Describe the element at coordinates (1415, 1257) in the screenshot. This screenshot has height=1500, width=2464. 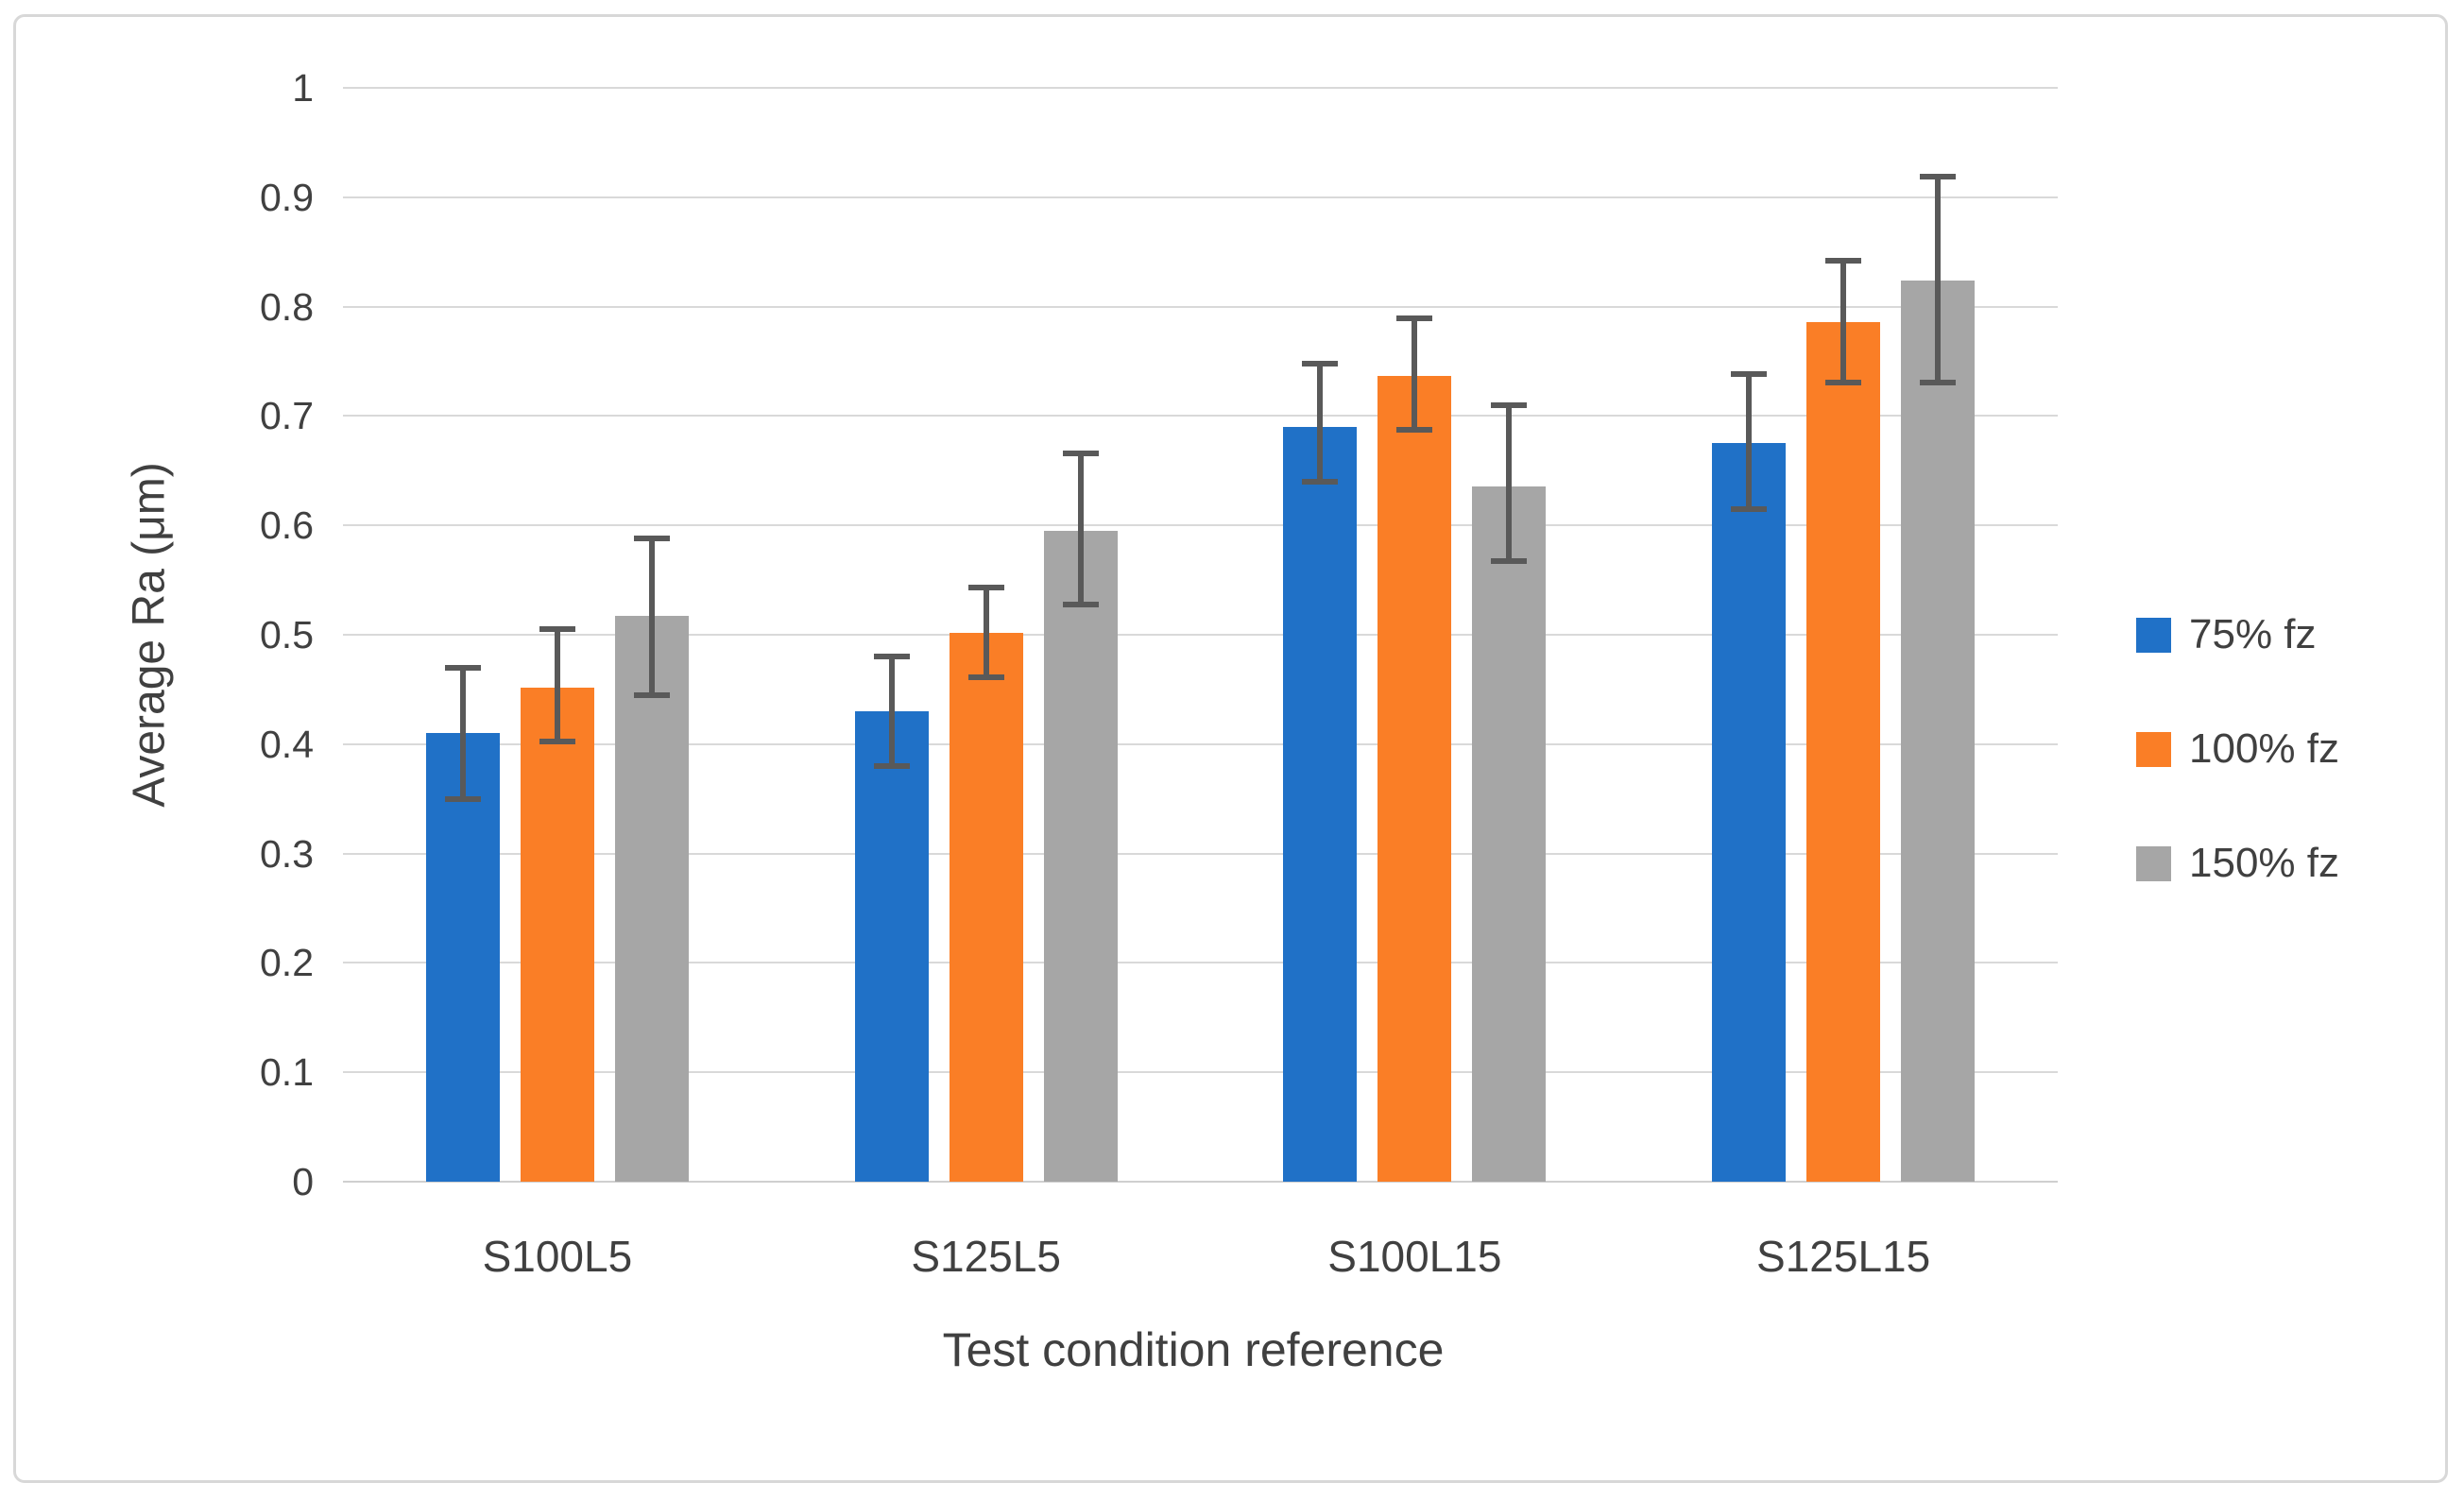
I see `x-category-label-s100l15: S100L15` at that location.